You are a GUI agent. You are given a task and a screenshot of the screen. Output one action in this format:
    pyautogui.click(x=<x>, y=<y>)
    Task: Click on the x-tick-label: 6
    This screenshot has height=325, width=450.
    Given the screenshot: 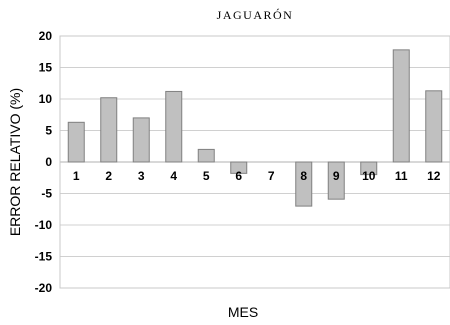 What is the action you would take?
    pyautogui.click(x=238, y=176)
    